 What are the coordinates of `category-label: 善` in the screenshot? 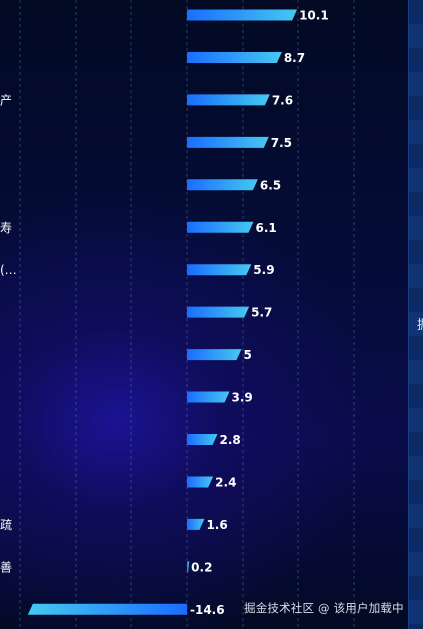 It's located at (6, 566).